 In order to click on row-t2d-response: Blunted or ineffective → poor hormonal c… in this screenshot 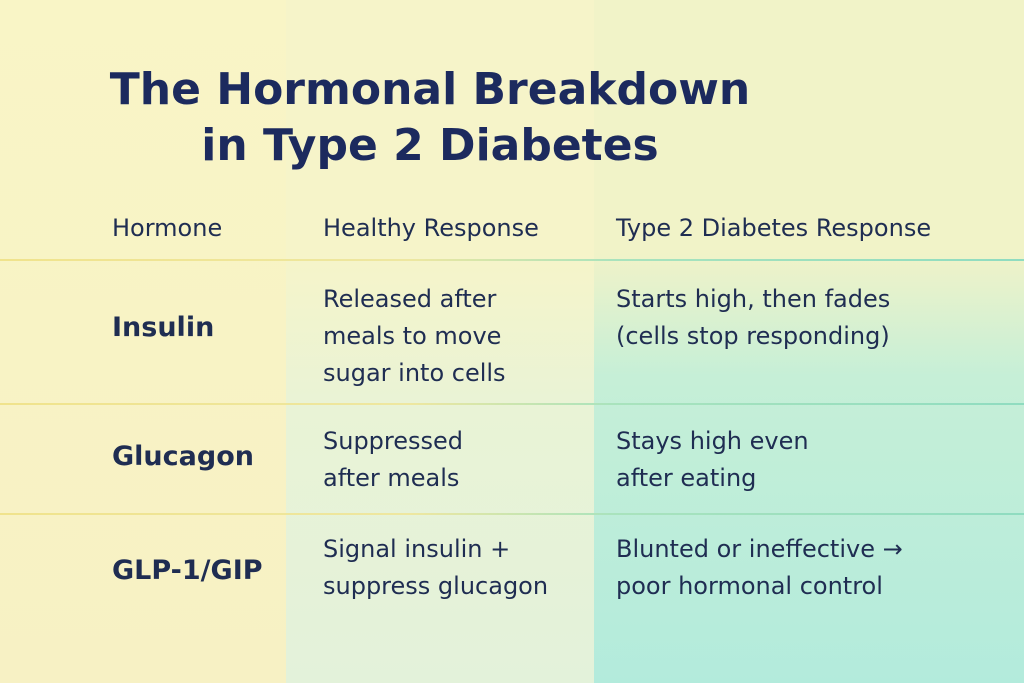, I will do `click(759, 567)`.